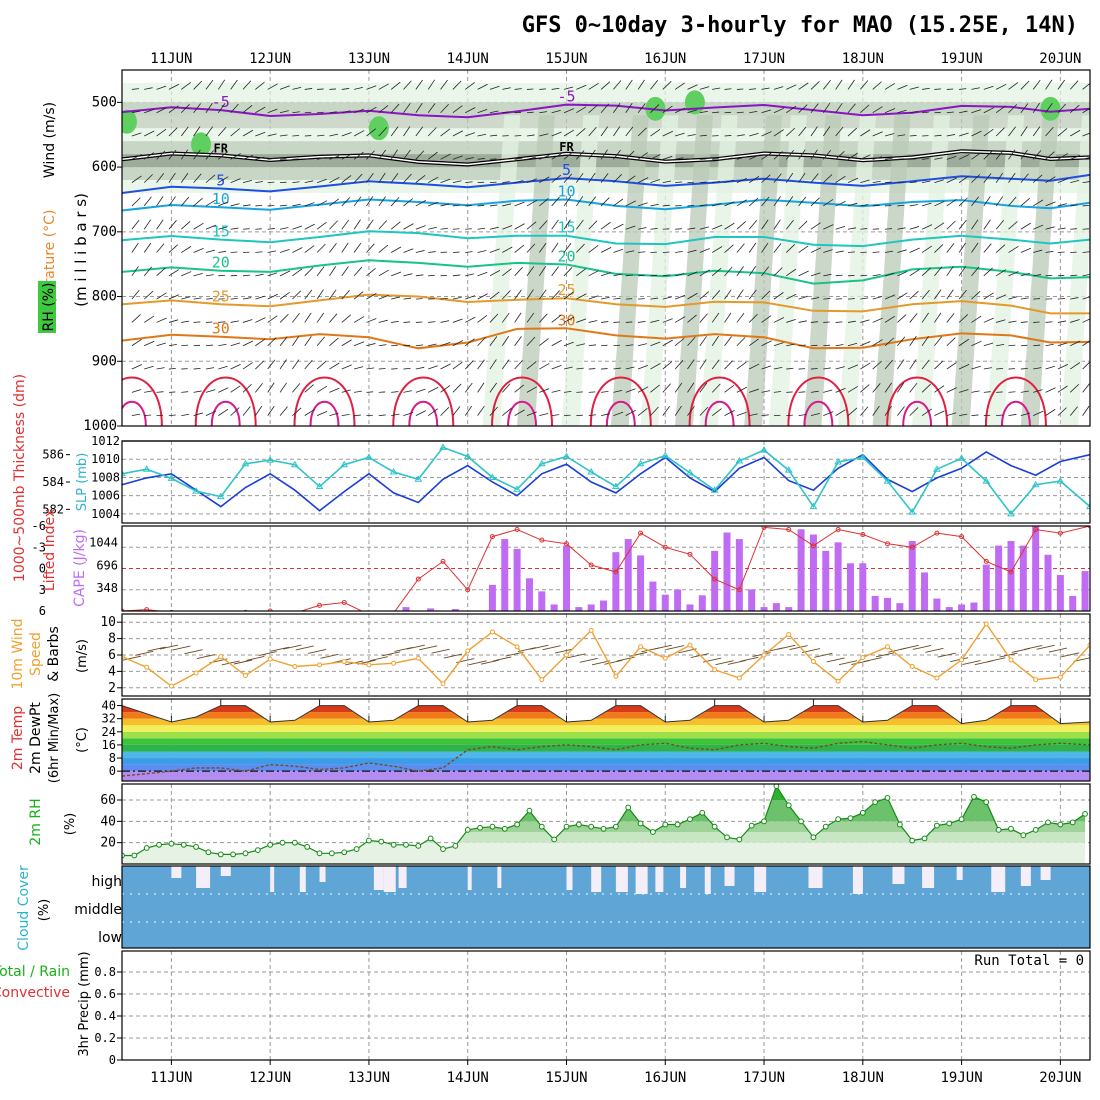  Describe the element at coordinates (70, 824) in the screenshot. I see `rh2m-unit-label: (%)` at that location.